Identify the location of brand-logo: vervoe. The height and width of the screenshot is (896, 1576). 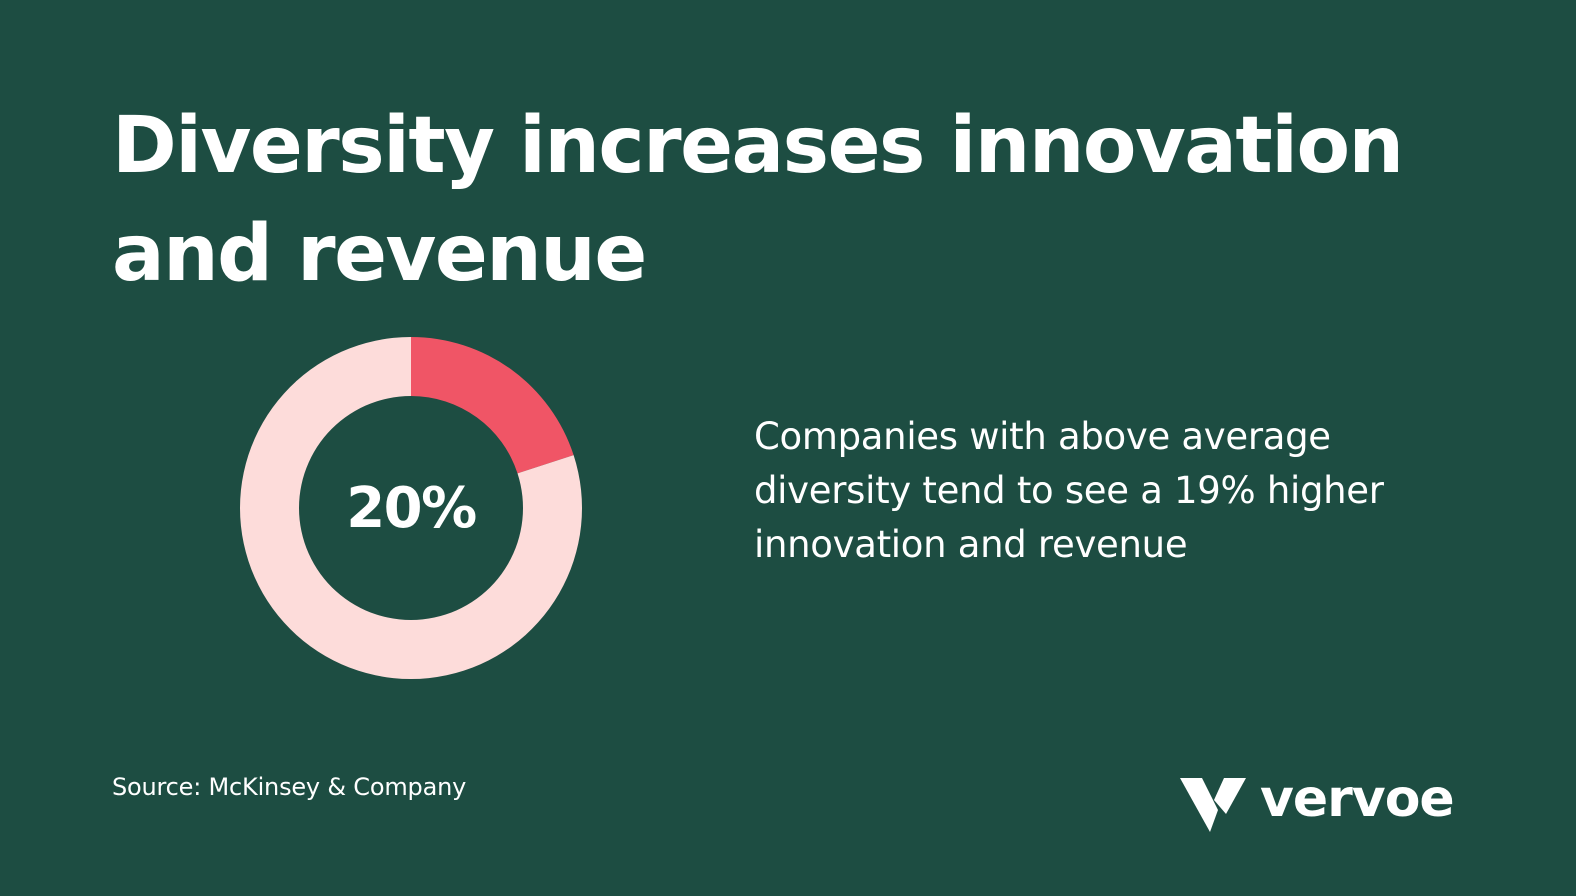
(1317, 802).